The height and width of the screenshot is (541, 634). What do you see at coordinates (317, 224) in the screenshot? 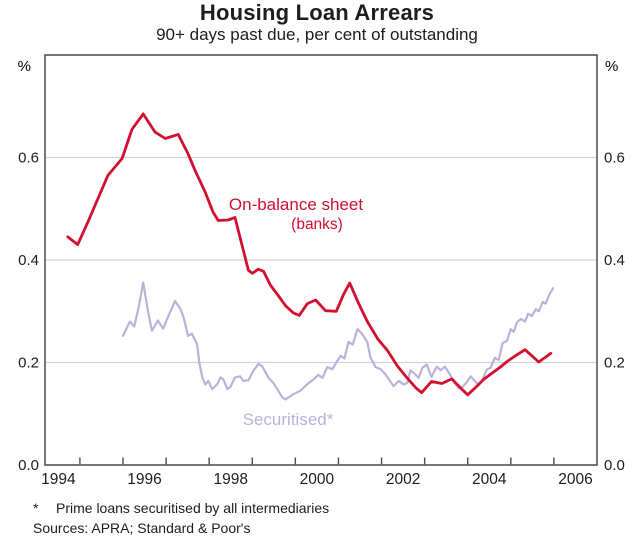
I see `series-label-banks: (banks)` at bounding box center [317, 224].